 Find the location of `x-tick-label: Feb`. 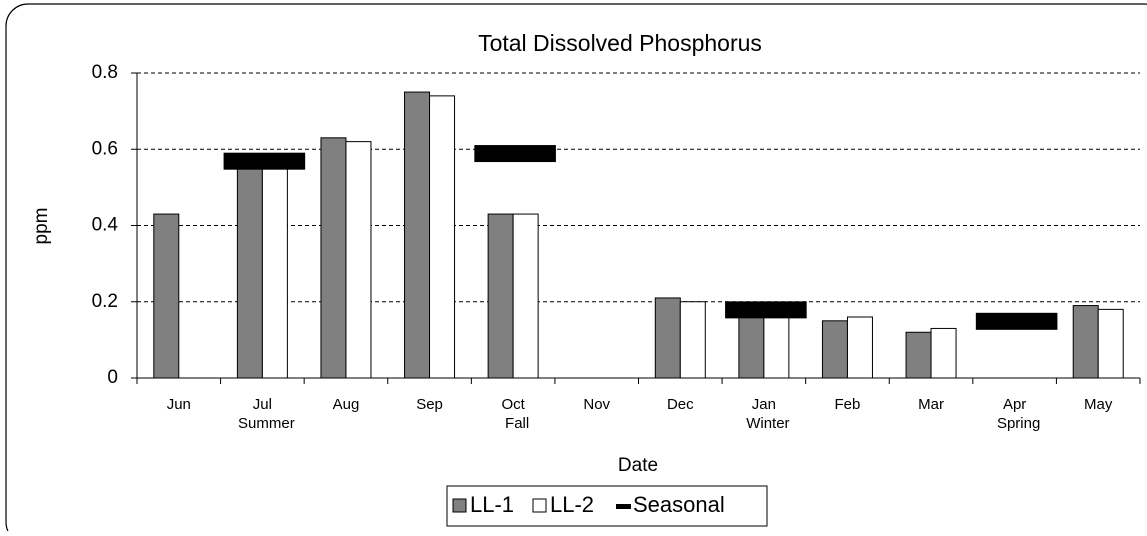

x-tick-label: Feb is located at coordinates (848, 404).